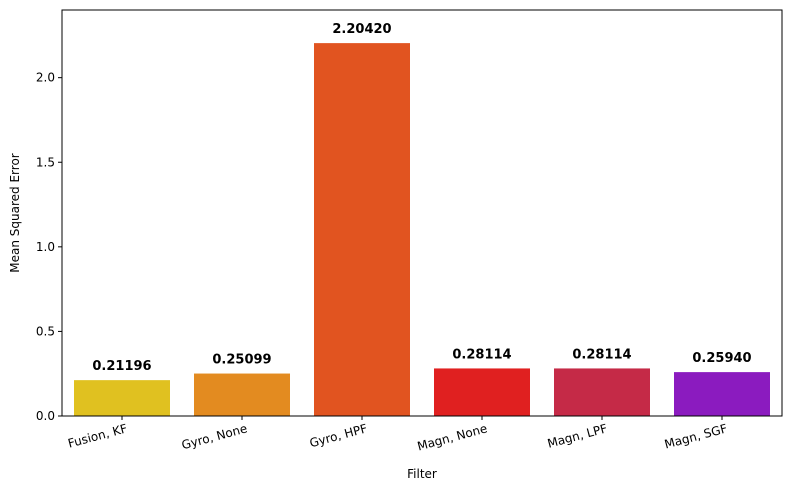 Image resolution: width=790 pixels, height=486 pixels. Describe the element at coordinates (721, 358) in the screenshot. I see `data-label: 0.25940` at that location.